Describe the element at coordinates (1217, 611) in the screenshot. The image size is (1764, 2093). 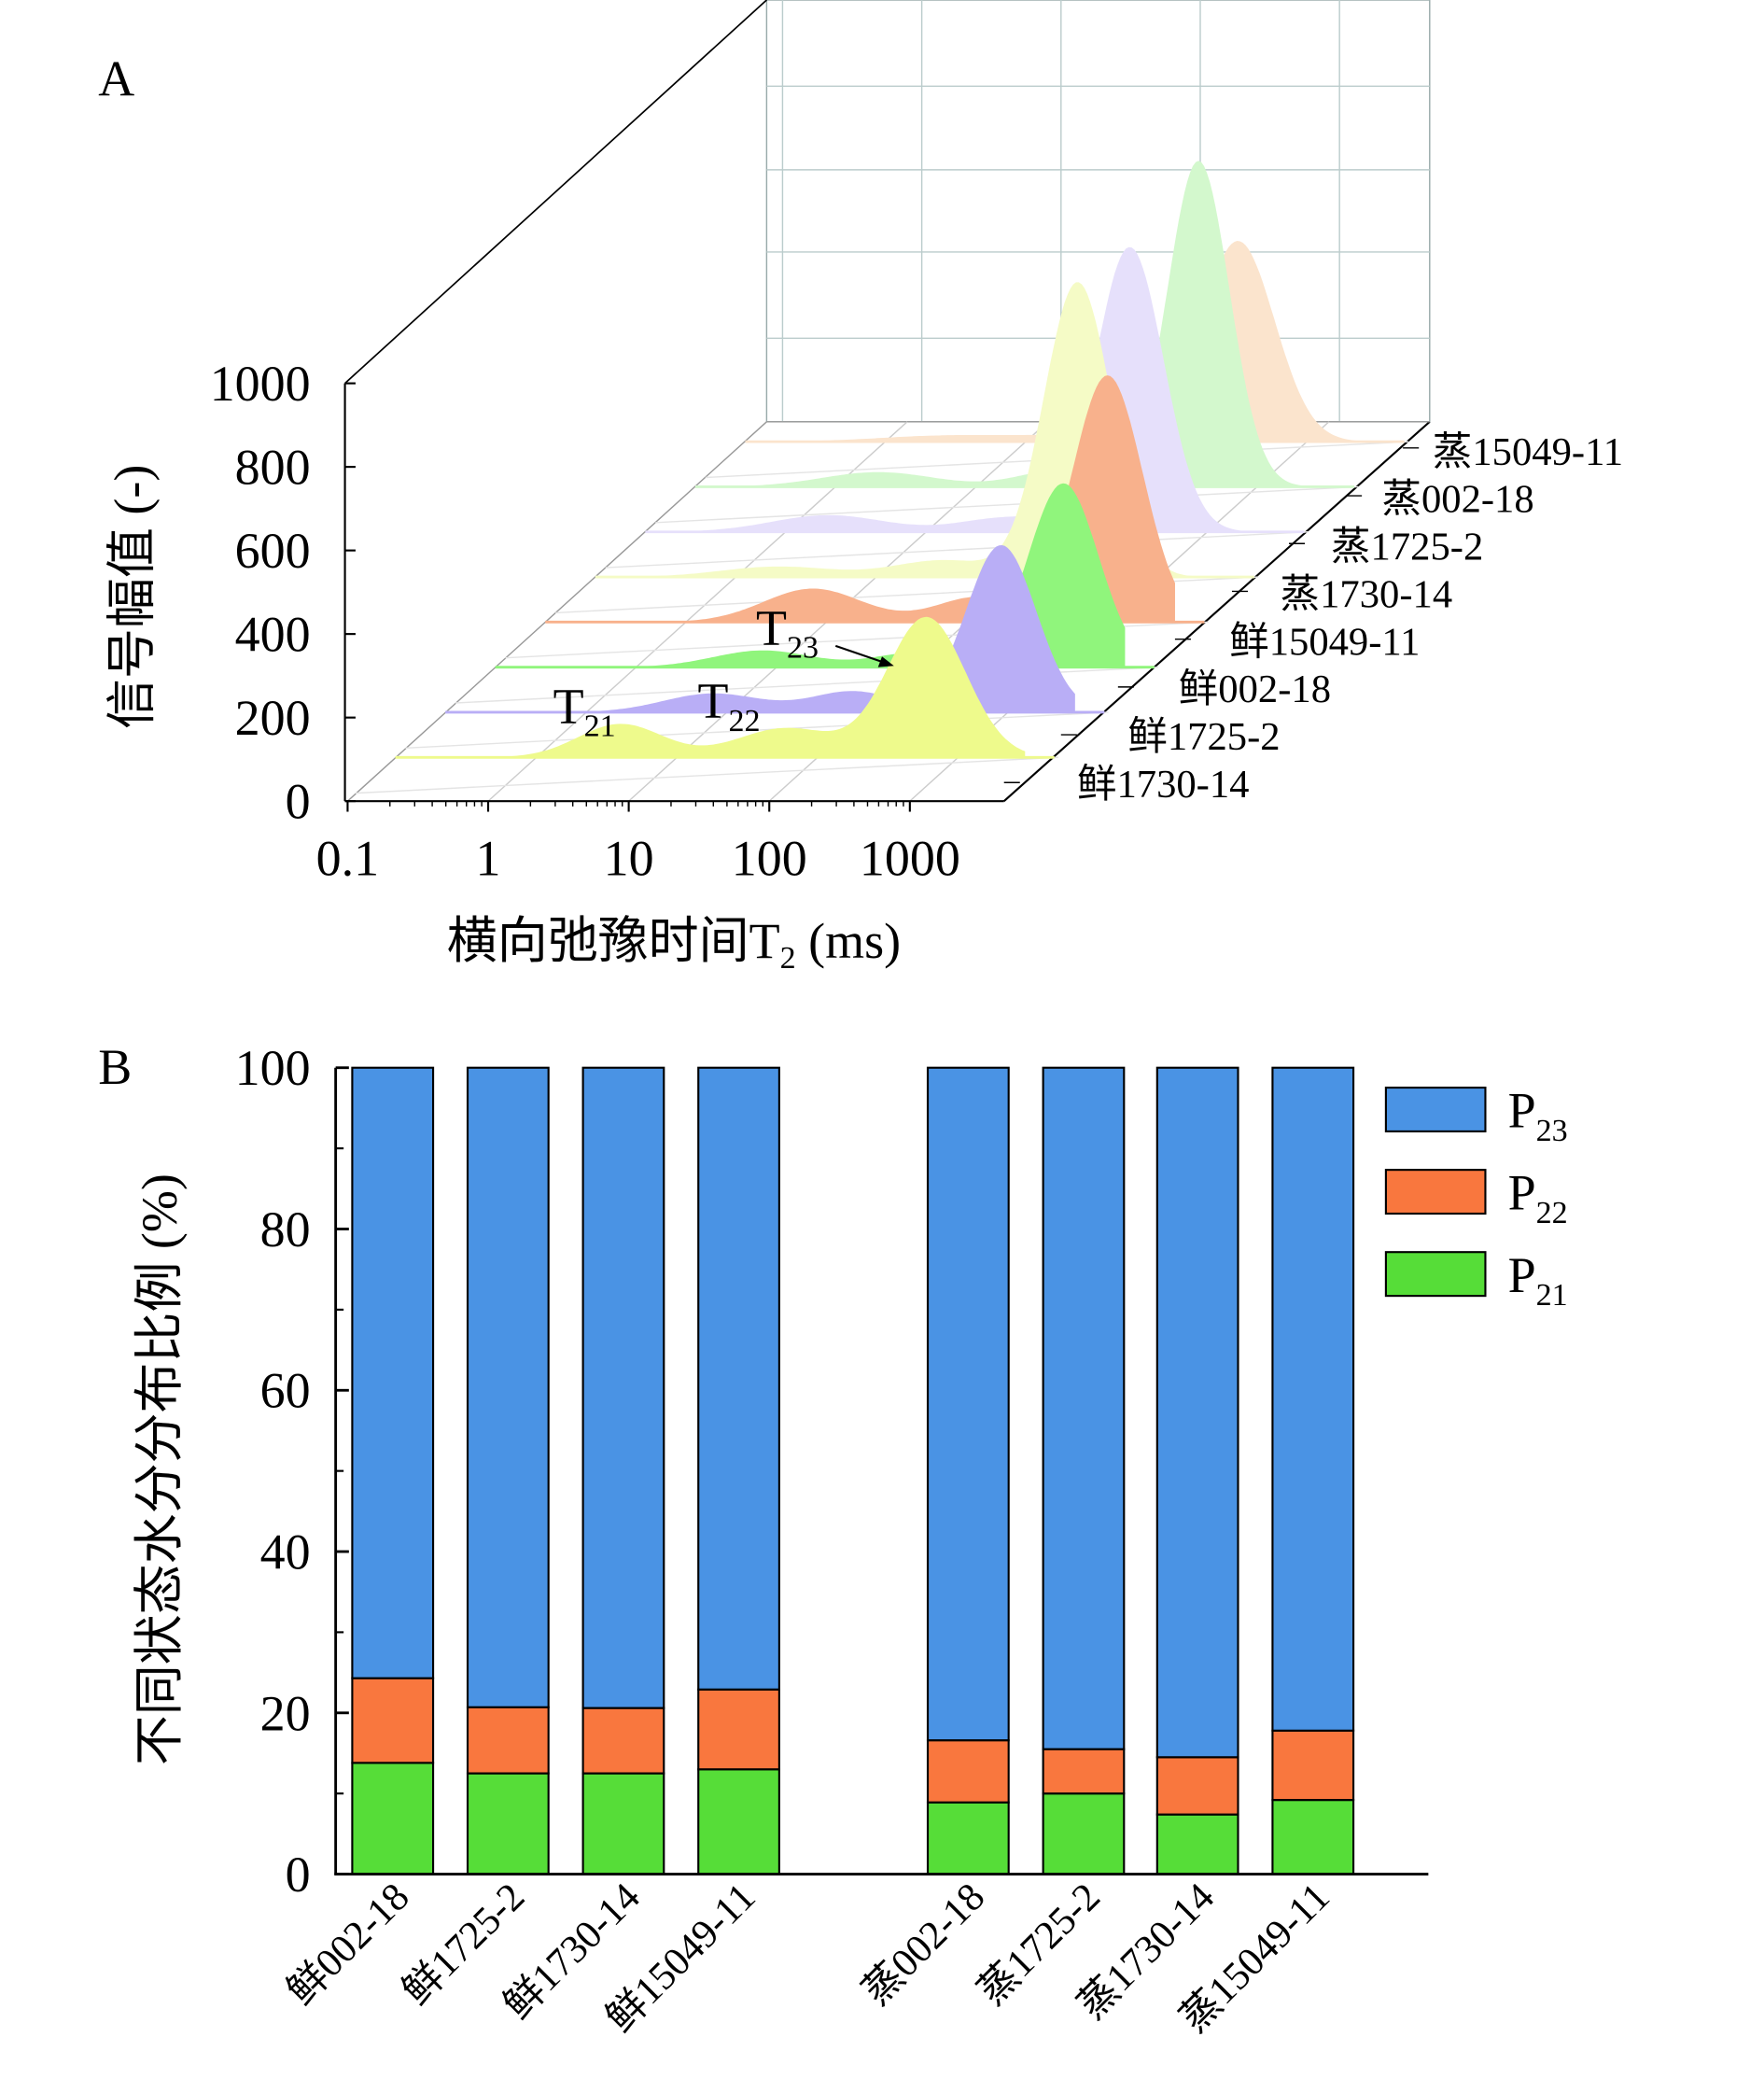
I see `depth-axis` at that location.